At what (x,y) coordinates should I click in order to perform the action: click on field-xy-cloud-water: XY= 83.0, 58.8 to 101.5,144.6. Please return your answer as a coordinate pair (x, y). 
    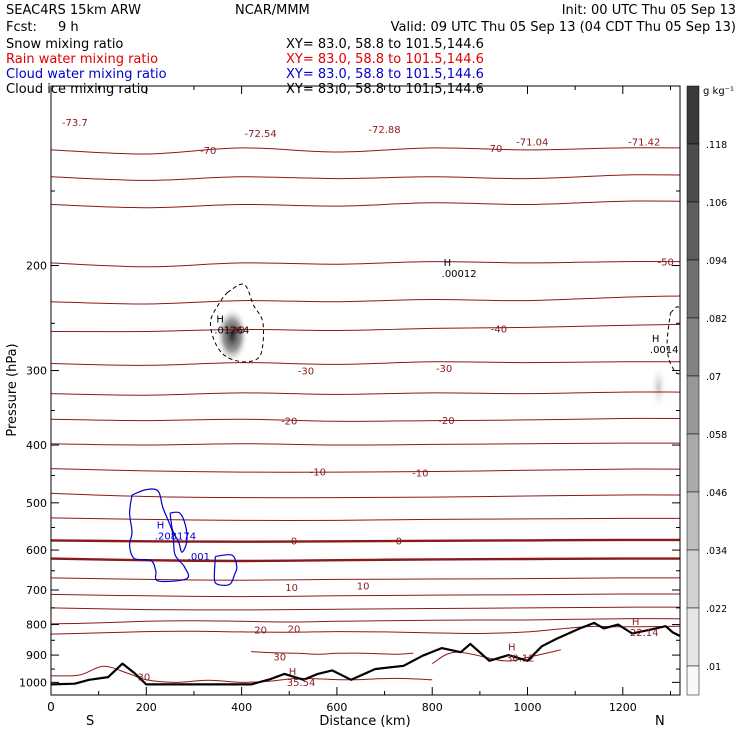
    Looking at the image, I should click on (385, 74).